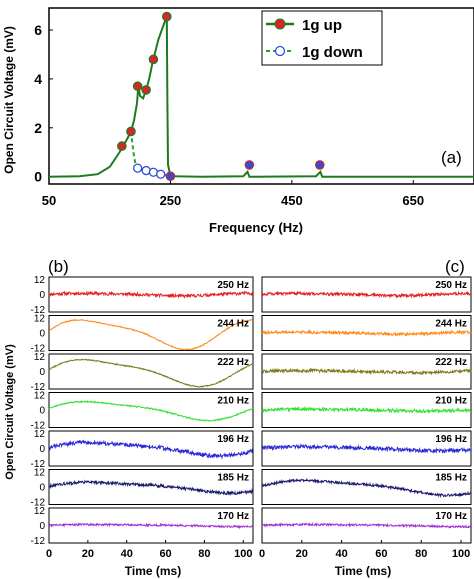  What do you see at coordinates (256, 227) in the screenshot?
I see `panel-a-xlabel: Frequency (Hz)` at bounding box center [256, 227].